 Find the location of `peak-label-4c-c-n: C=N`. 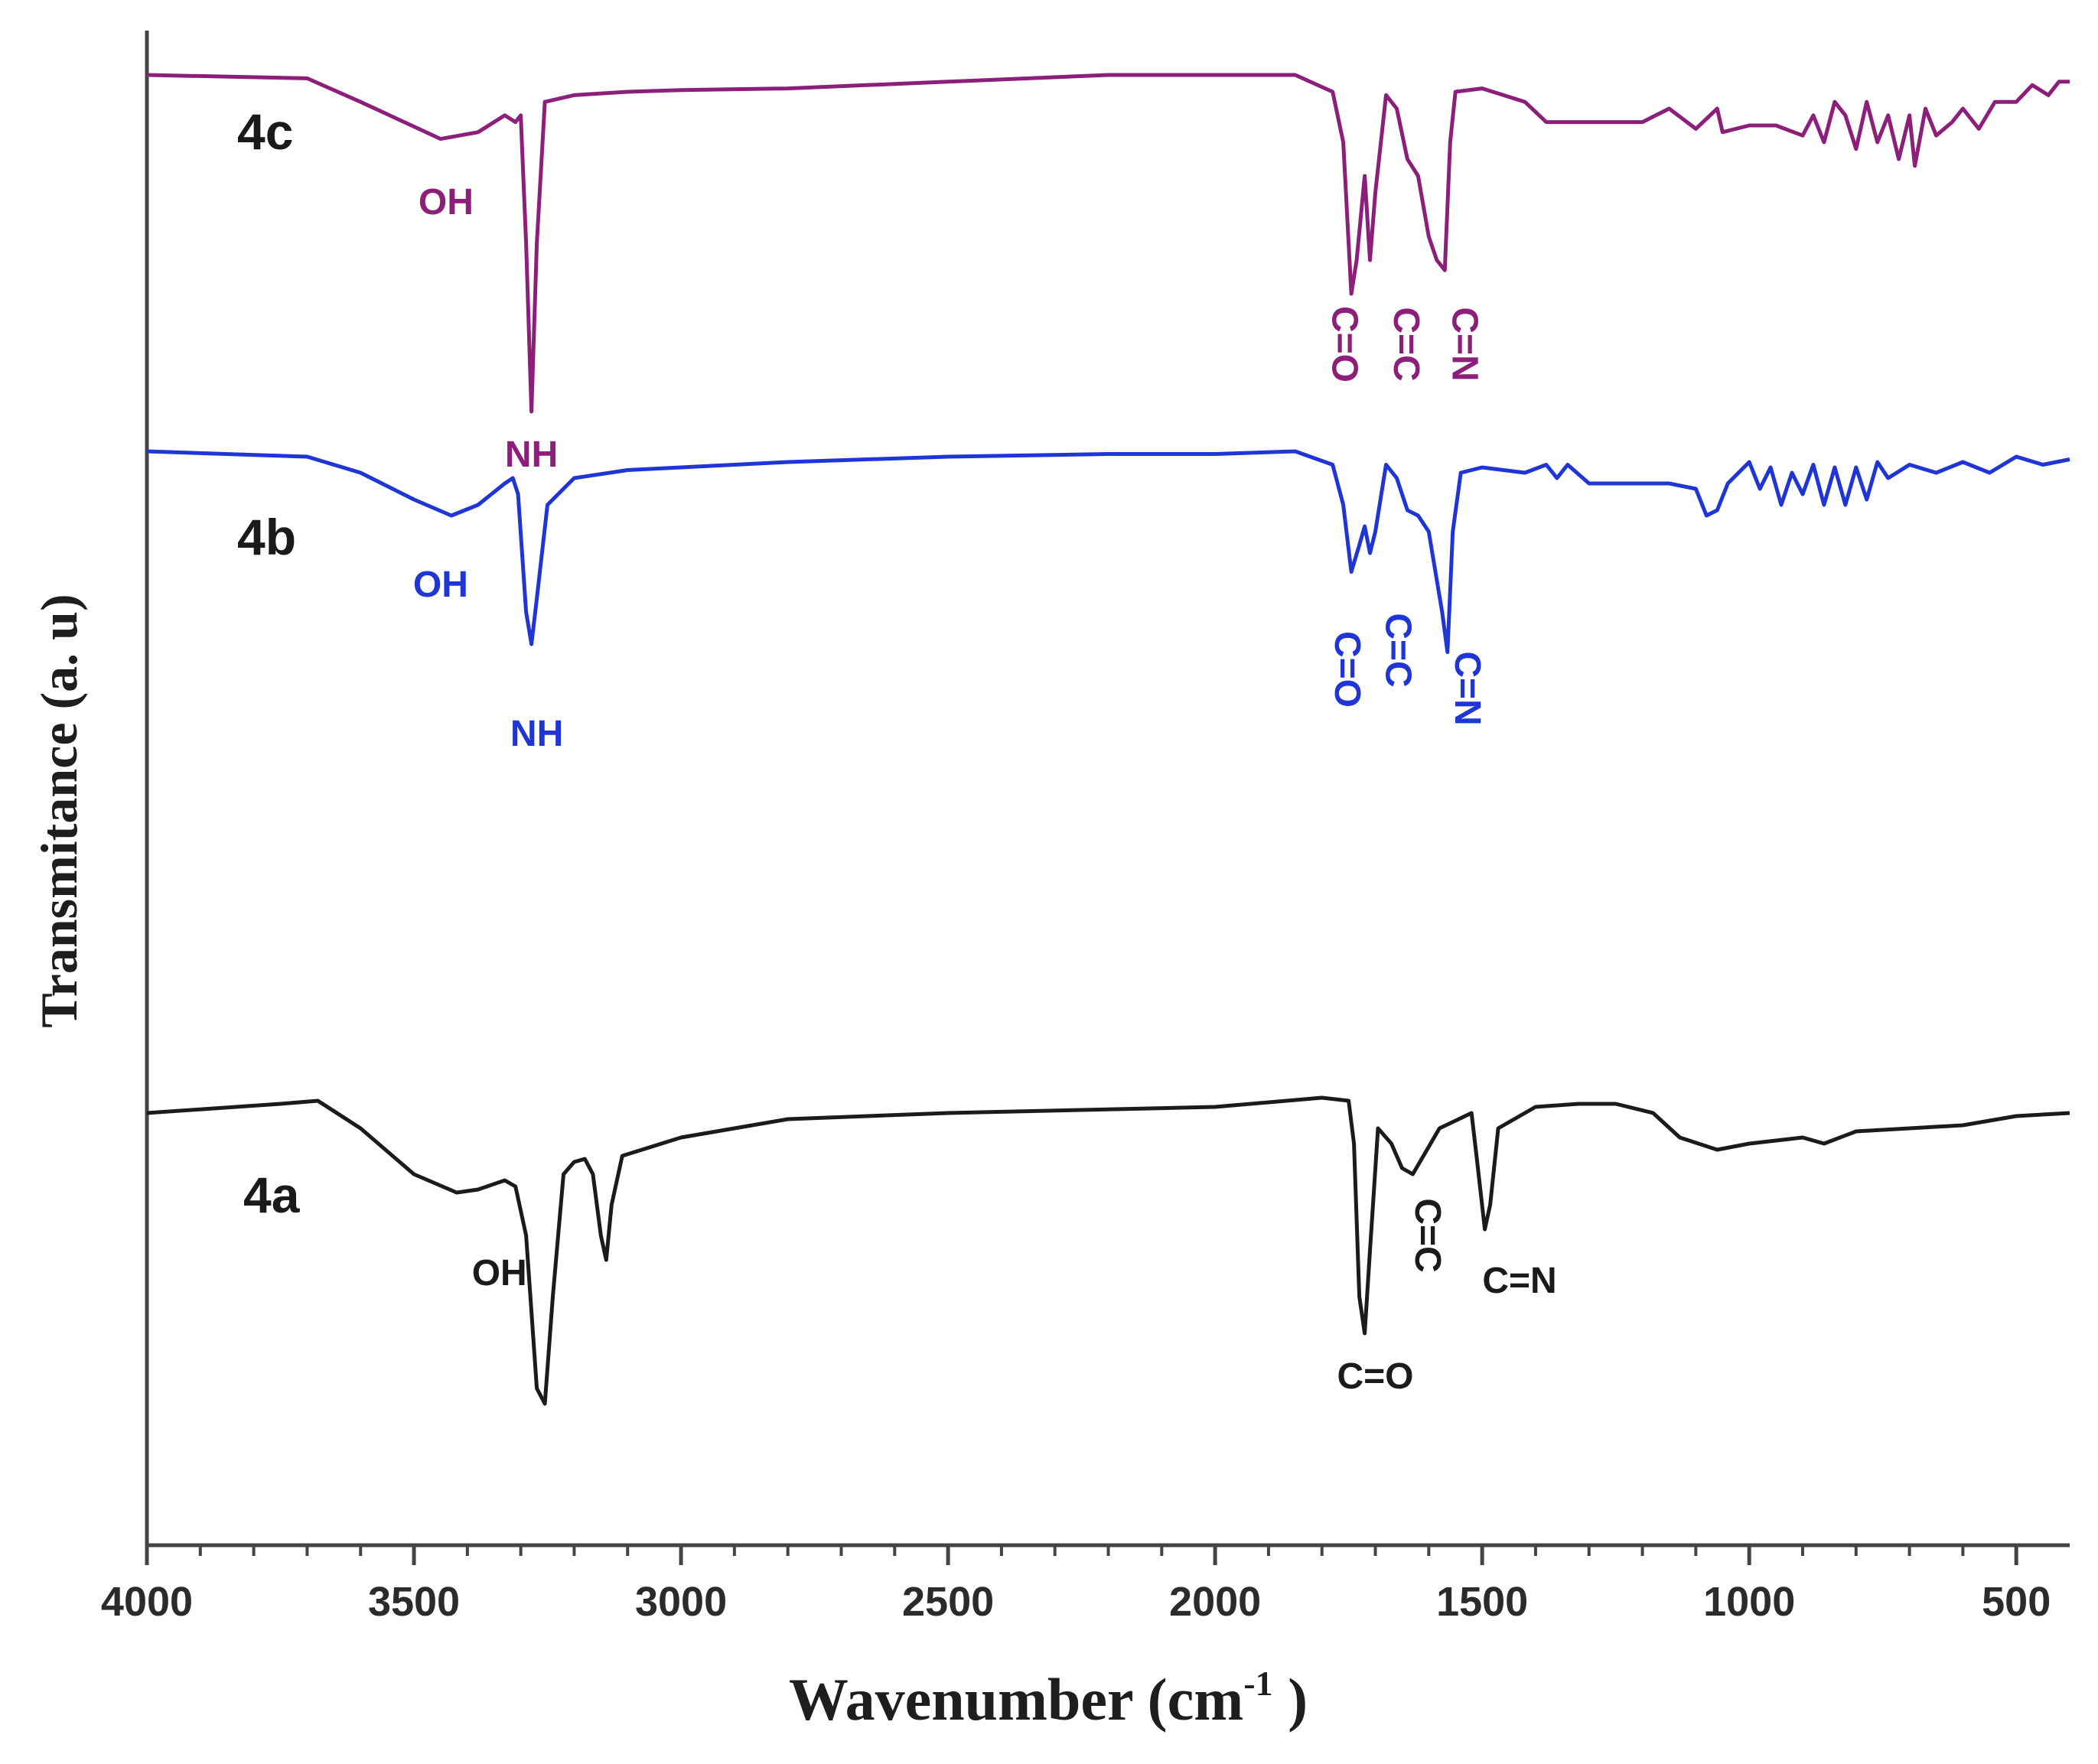

peak-label-4c-c-n: C=N is located at coordinates (1465, 344).